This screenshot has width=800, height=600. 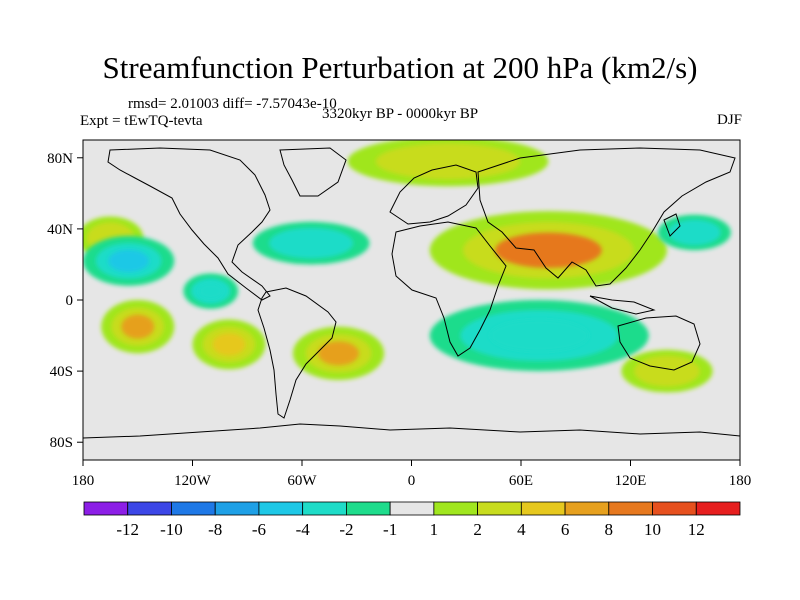 I want to click on feature-west-pacific-negative-inner, so click(x=694, y=232).